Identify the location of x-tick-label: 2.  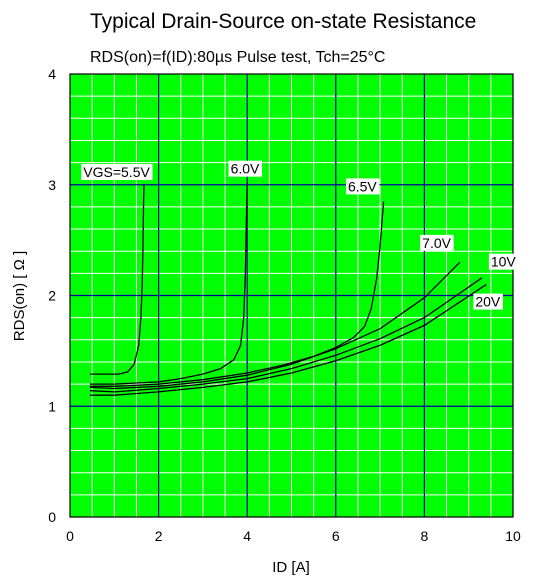
(159, 536).